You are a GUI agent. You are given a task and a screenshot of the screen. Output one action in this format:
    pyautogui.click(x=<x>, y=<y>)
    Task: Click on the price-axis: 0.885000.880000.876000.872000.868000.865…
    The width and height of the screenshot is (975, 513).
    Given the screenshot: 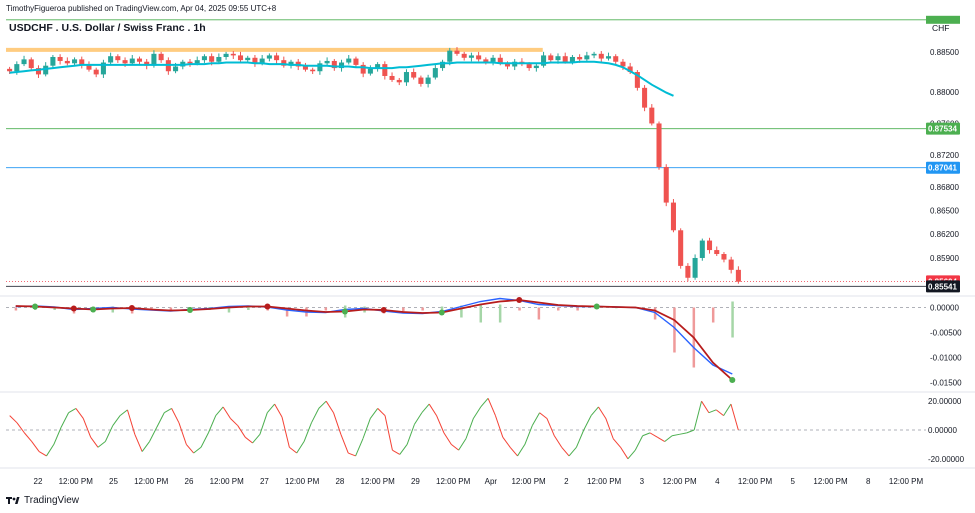 What is the action you would take?
    pyautogui.click(x=945, y=239)
    